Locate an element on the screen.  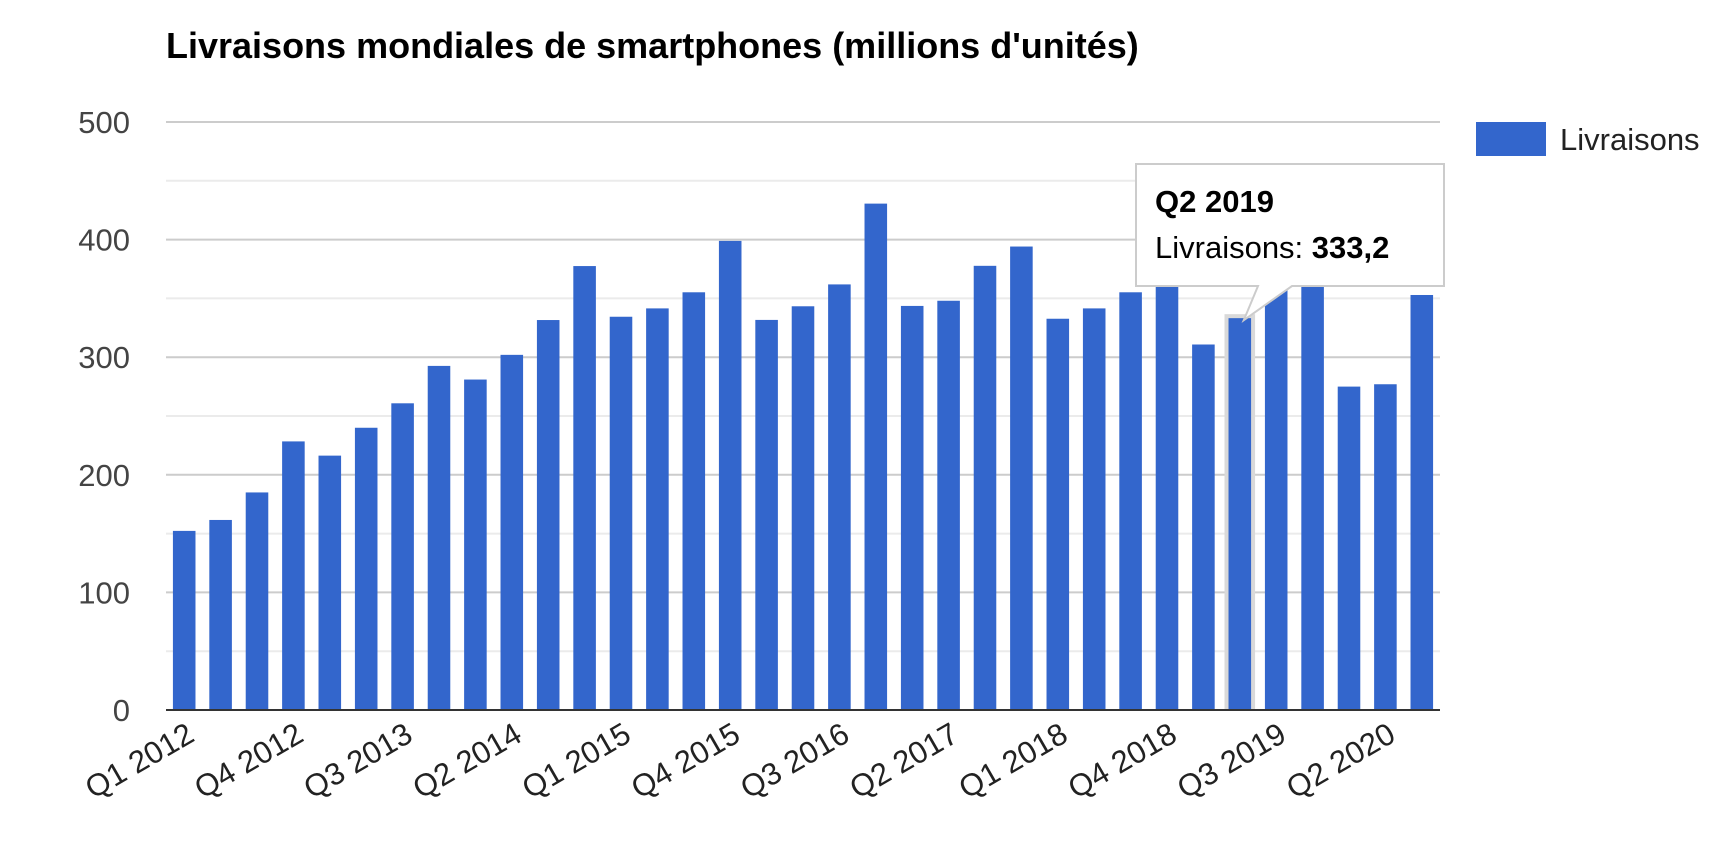
x-tick-label: Q1 2018 is located at coordinates (1013, 761).